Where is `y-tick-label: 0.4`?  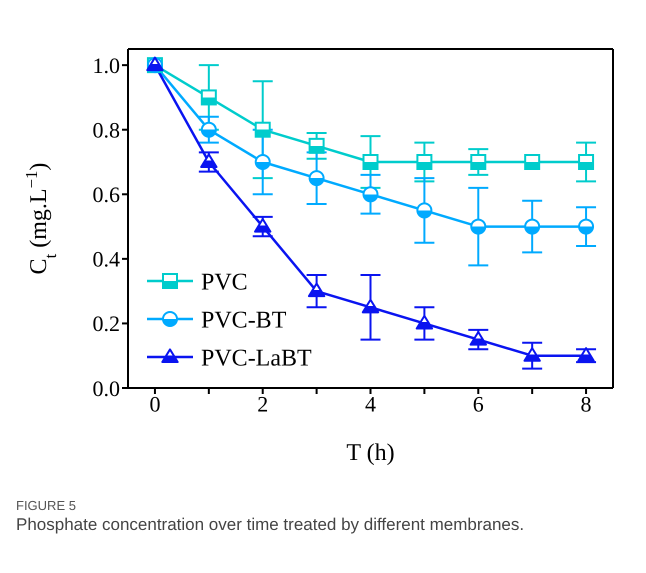
y-tick-label: 0.4 is located at coordinates (106, 259).